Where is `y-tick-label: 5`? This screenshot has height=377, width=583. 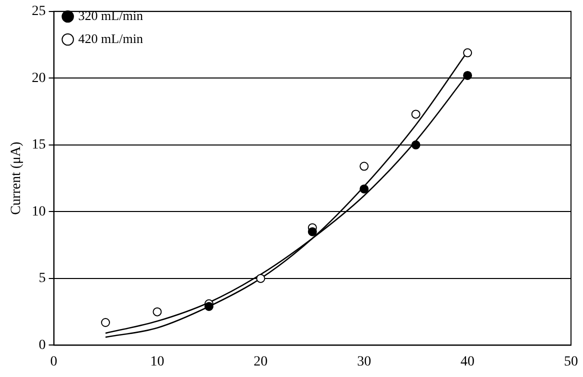 y-tick-label: 5 is located at coordinates (42, 278).